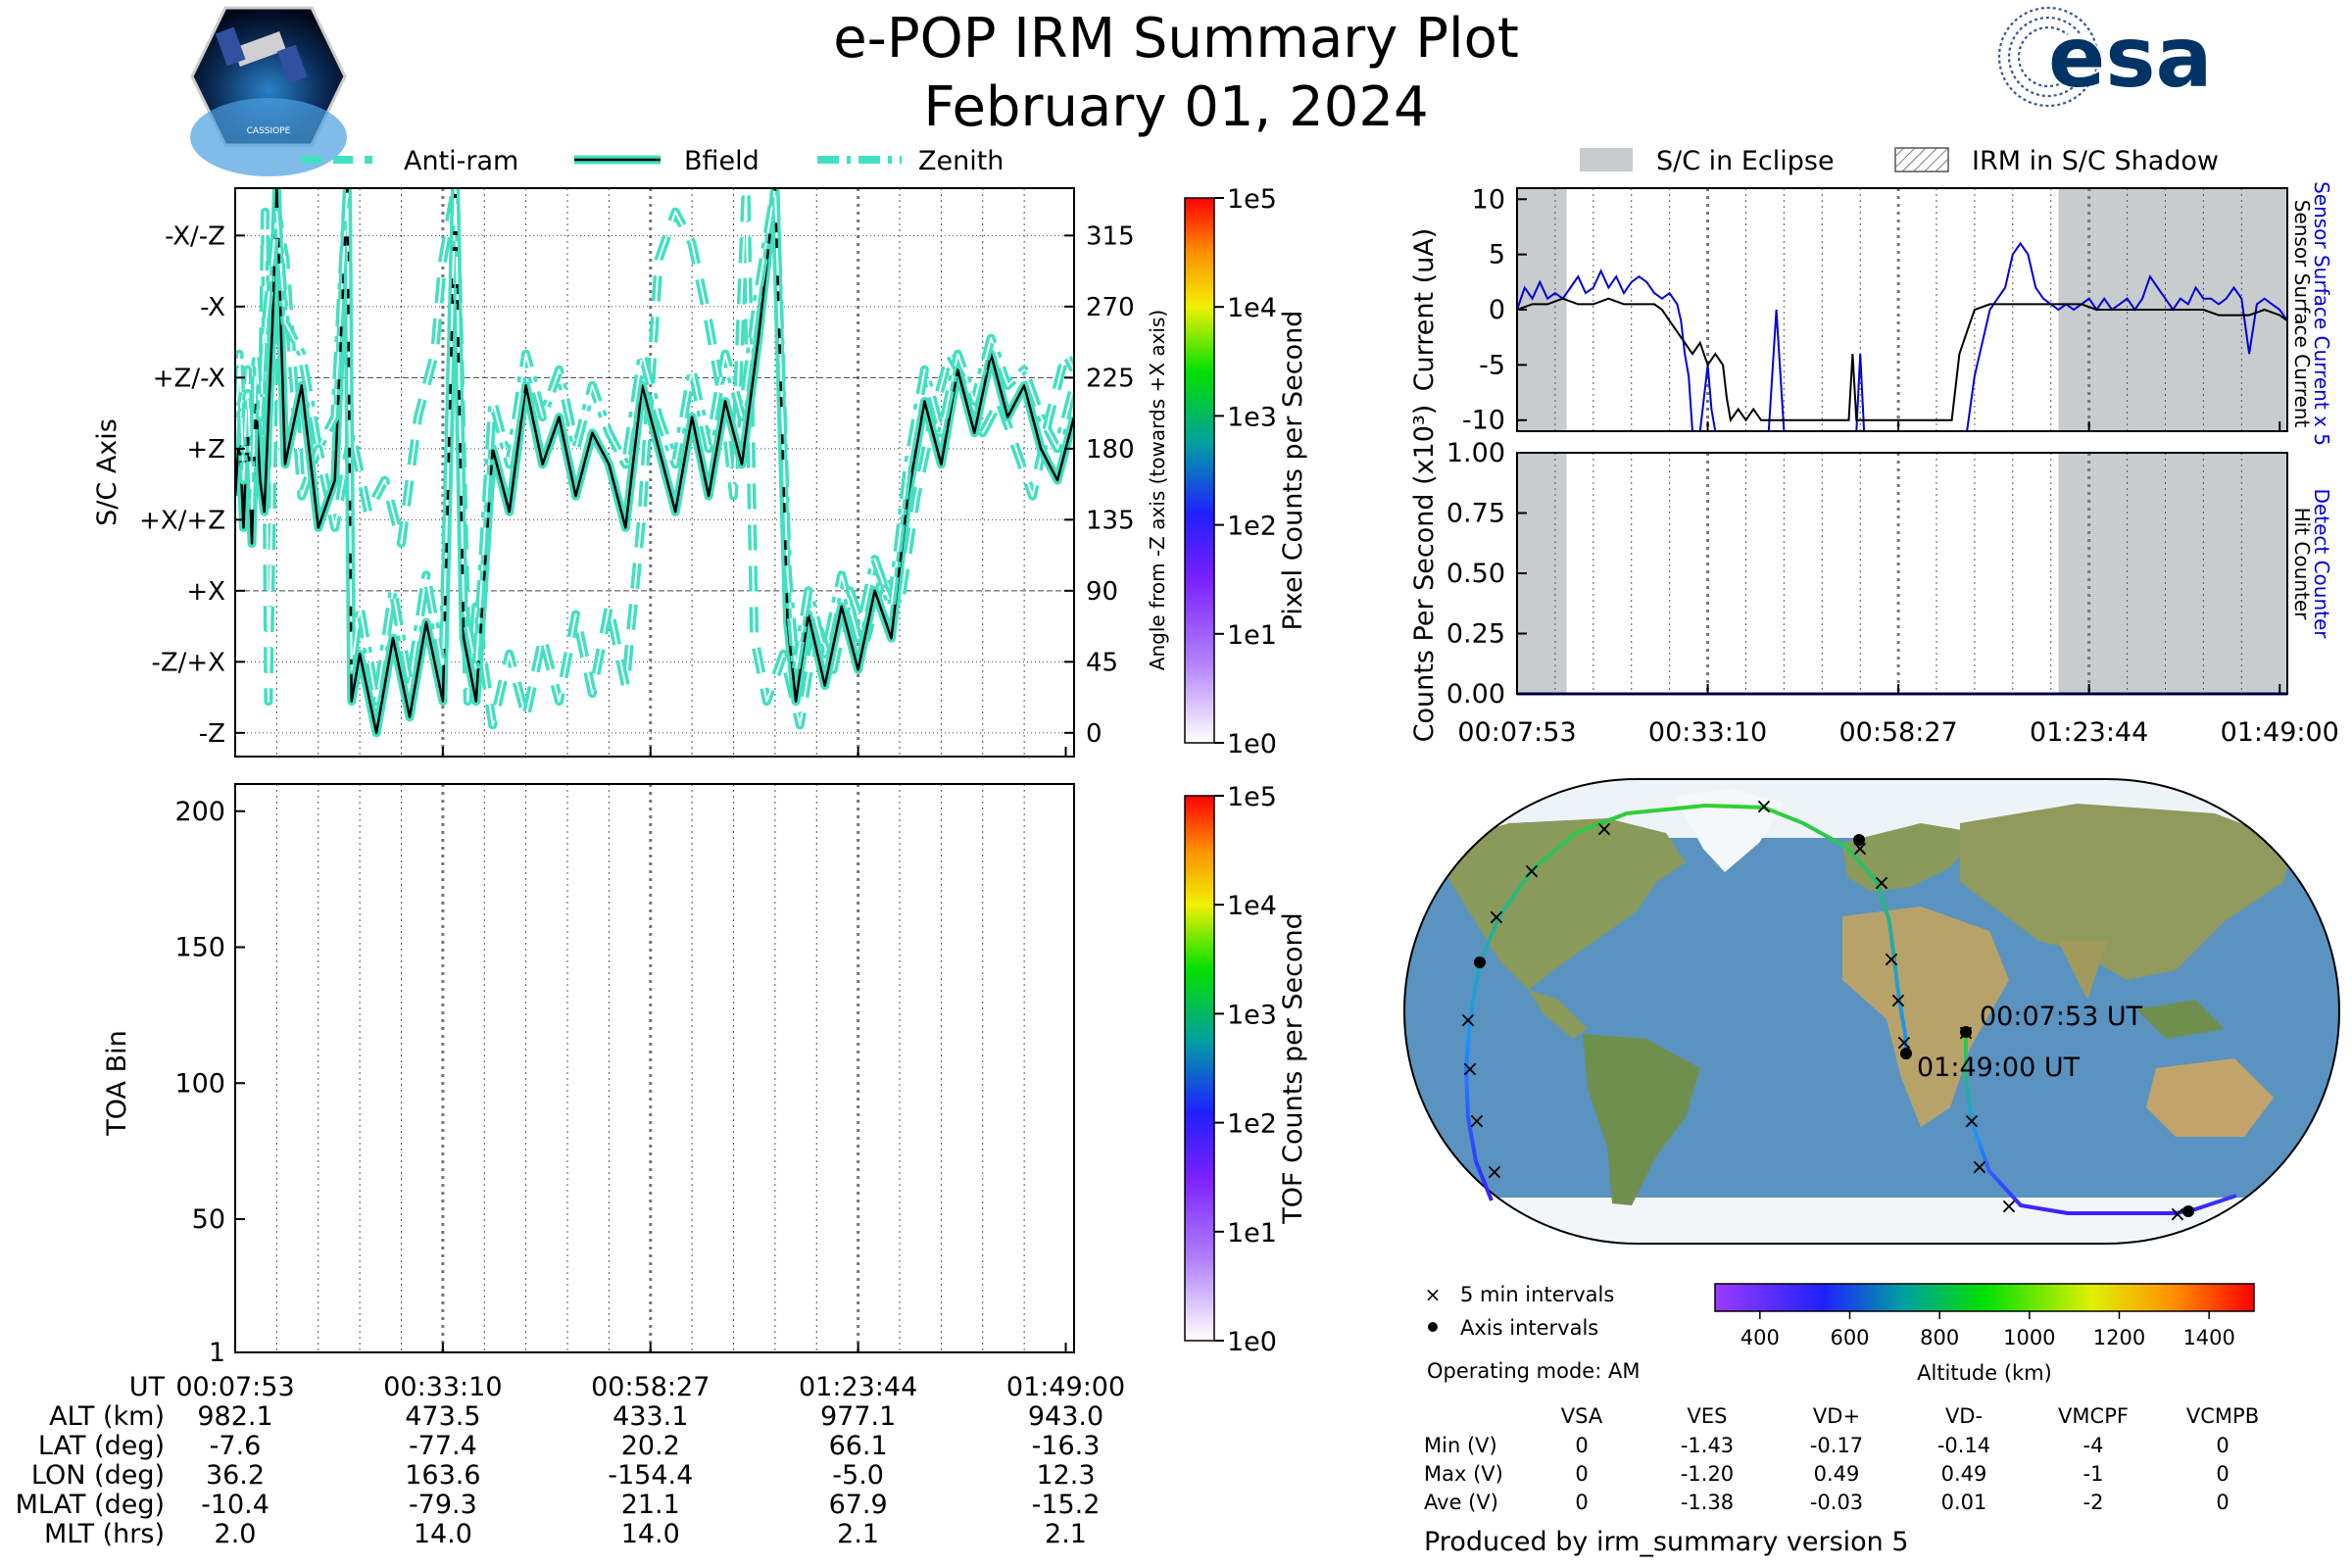 The width and height of the screenshot is (2352, 1568). Describe the element at coordinates (667, 161) in the screenshot. I see `legend-bfield: Bfield` at that location.